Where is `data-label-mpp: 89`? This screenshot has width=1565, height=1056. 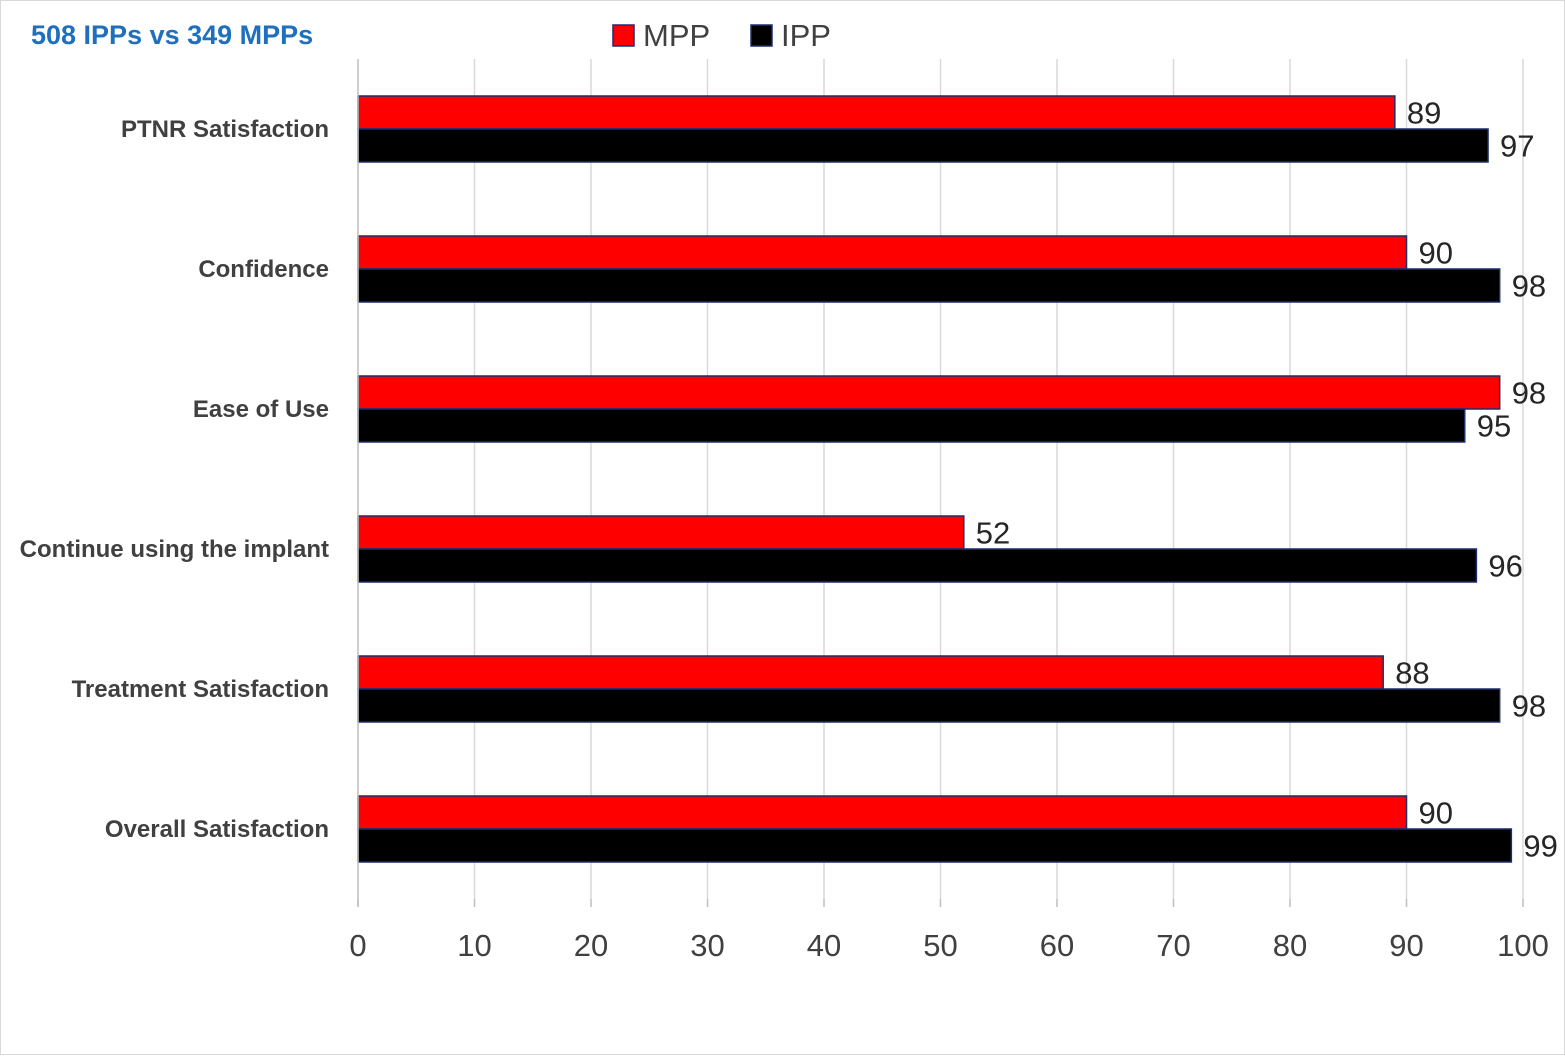
data-label-mpp: 89 is located at coordinates (1424, 113).